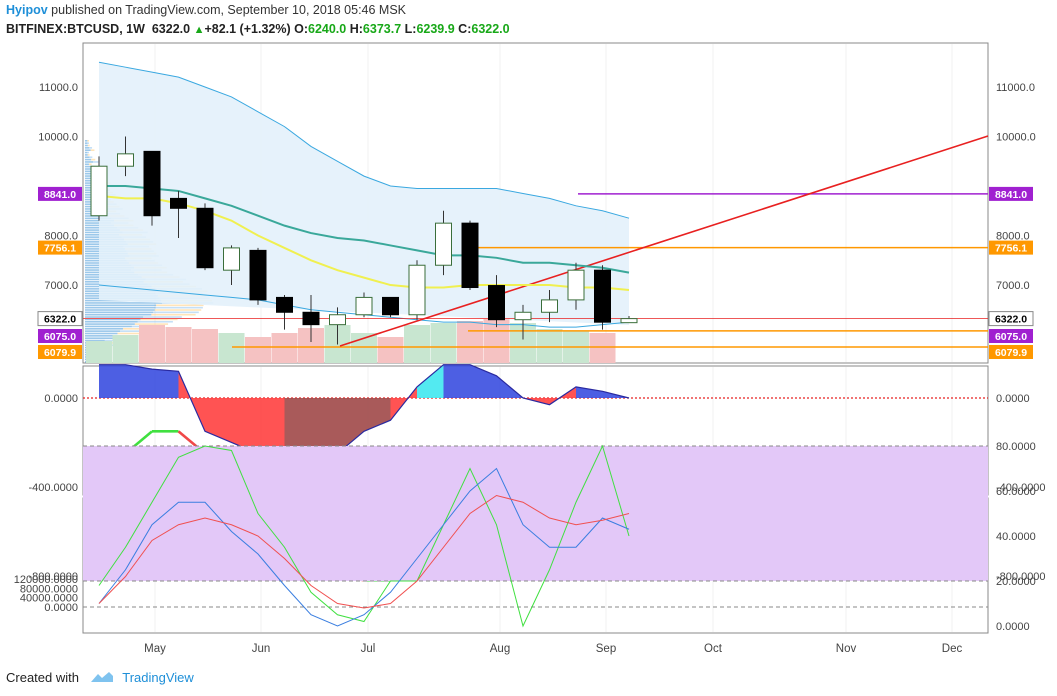  Describe the element at coordinates (435, 29) in the screenshot. I see `low-value: 6239.9` at that location.